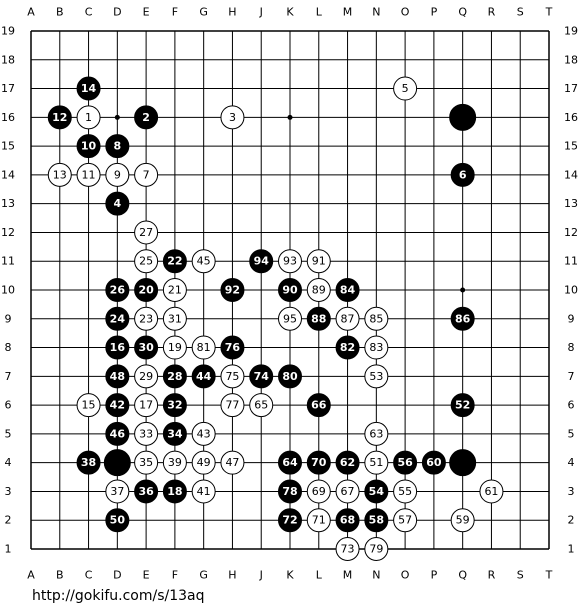 This screenshot has width=580, height=610. Describe the element at coordinates (59, 117) in the screenshot. I see `move-number: 12` at that location.